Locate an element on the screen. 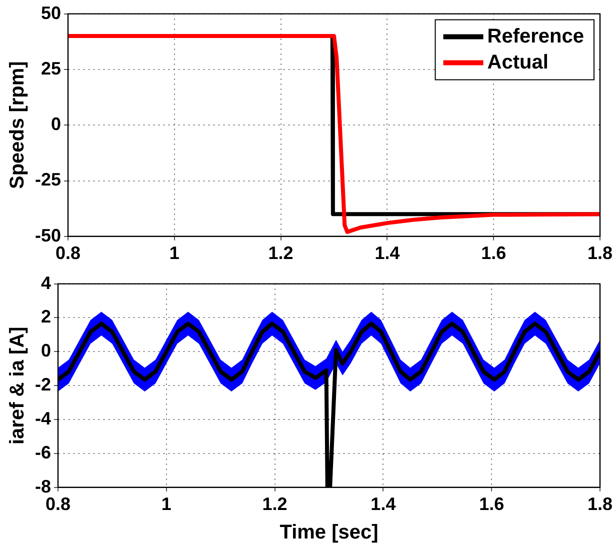 Image resolution: width=616 pixels, height=549 pixels. y-tick-label: -8 is located at coordinates (43, 486).